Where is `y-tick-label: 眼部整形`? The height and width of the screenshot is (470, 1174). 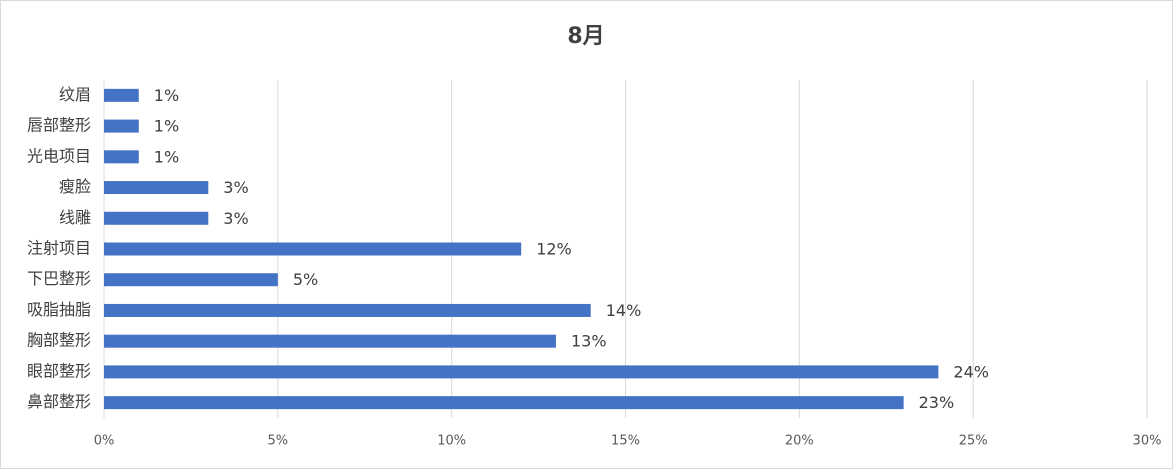 y-tick-label: 眼部整形 is located at coordinates (59, 370).